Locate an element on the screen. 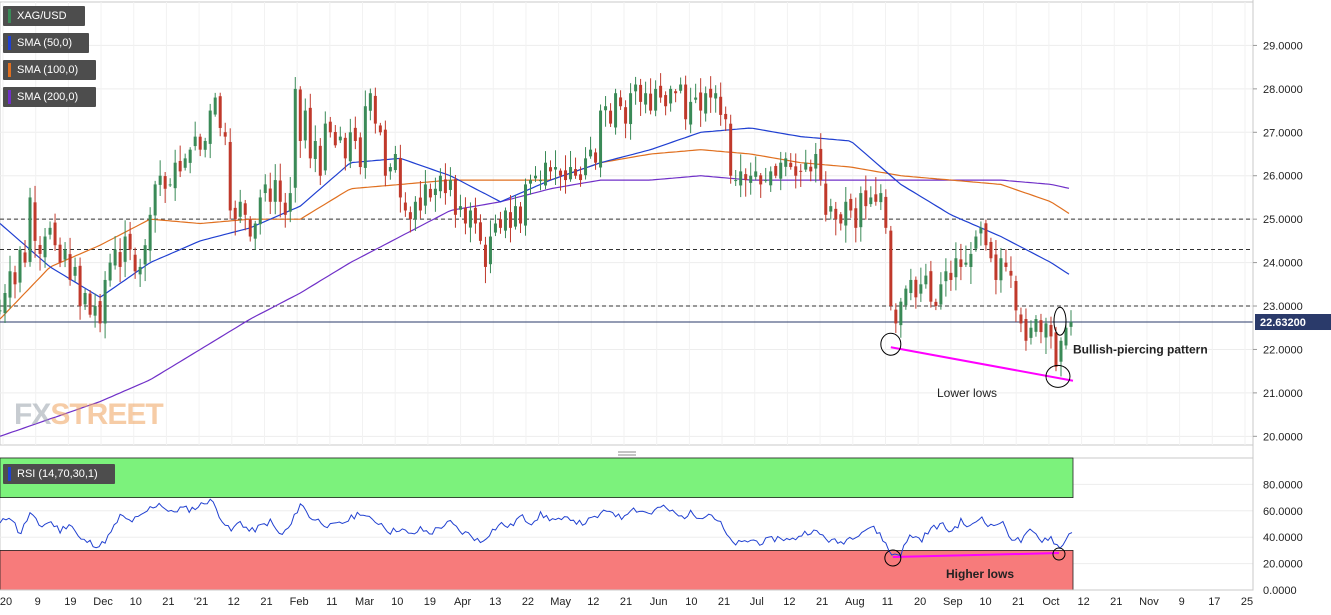  time-tick-label: May is located at coordinates (560, 602).